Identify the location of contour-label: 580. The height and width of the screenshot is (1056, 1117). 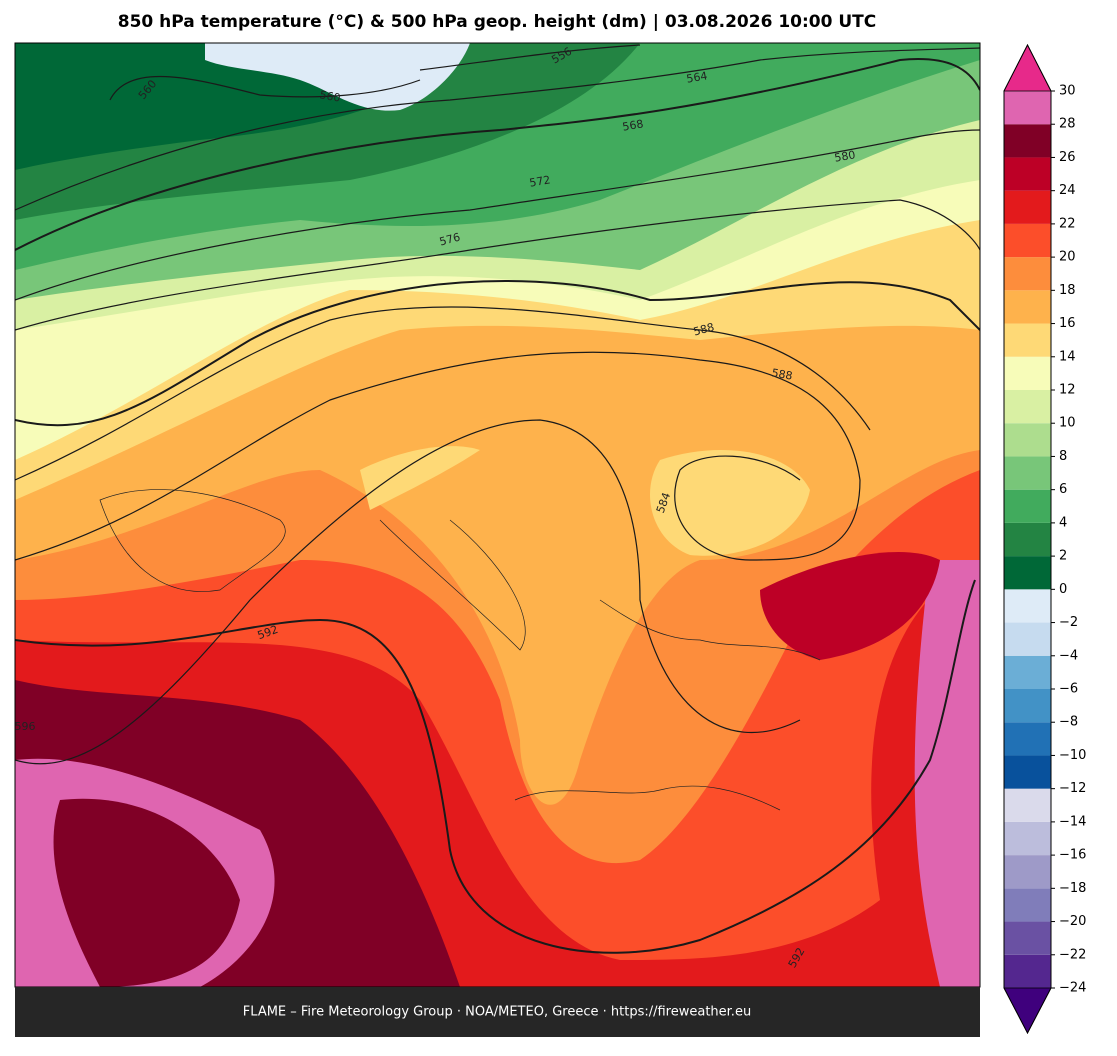
(844, 156).